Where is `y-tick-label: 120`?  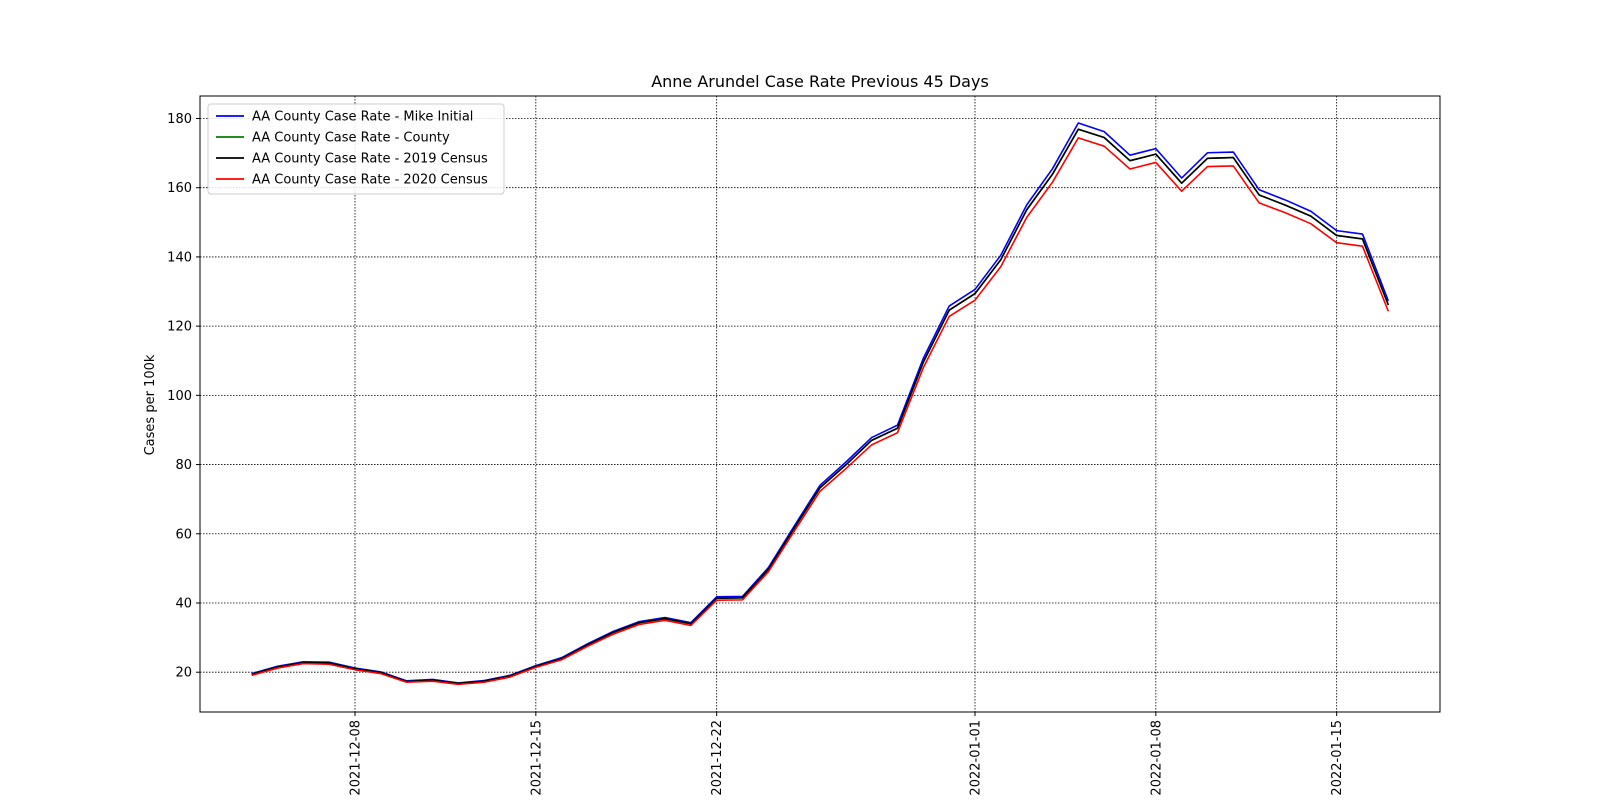 y-tick-label: 120 is located at coordinates (179, 327).